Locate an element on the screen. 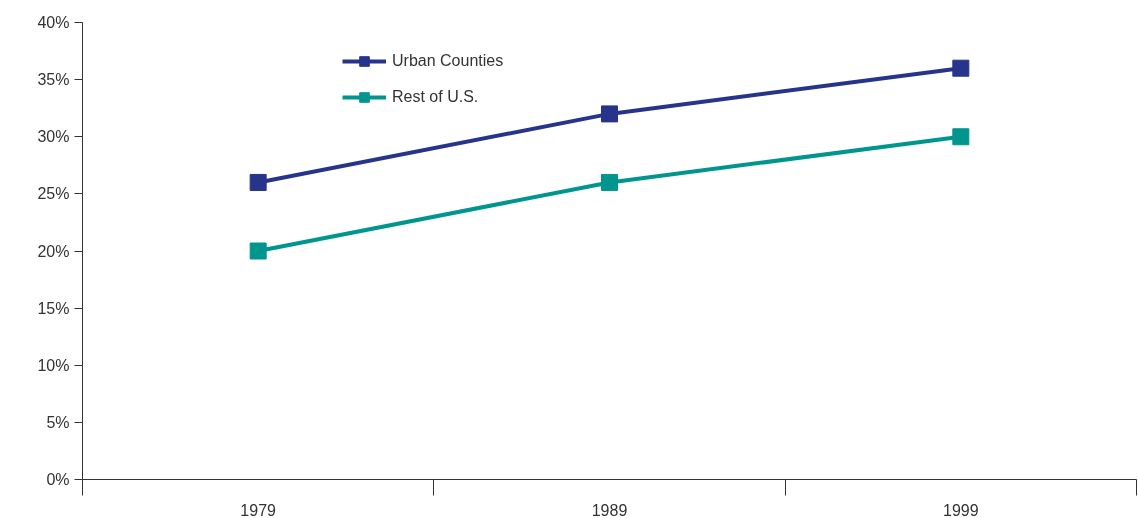 The width and height of the screenshot is (1138, 518). y-tick-label: 10% is located at coordinates (53, 365).